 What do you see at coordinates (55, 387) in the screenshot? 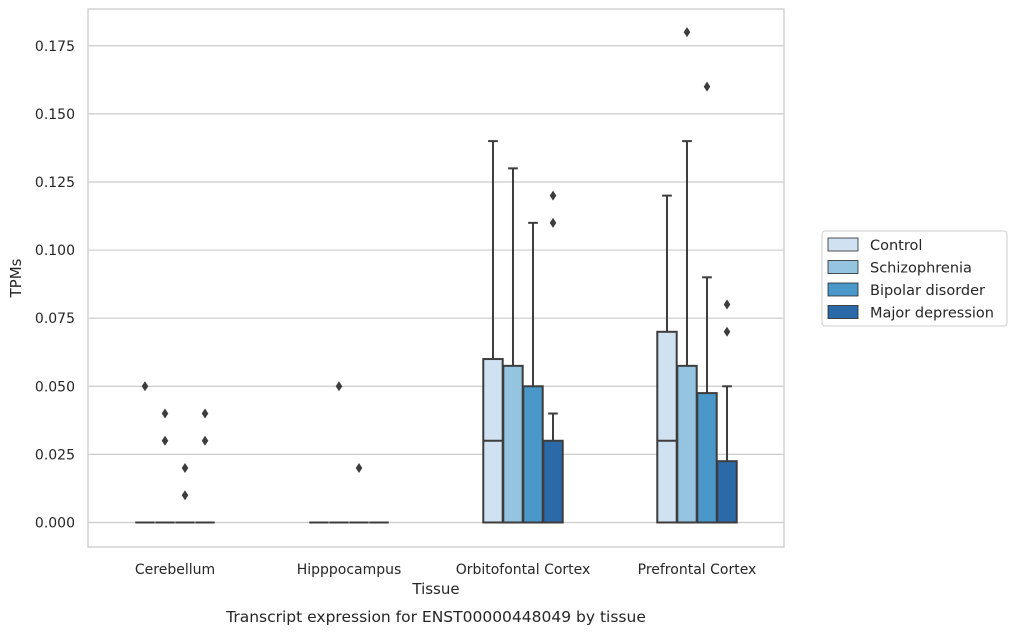
I see `y-tick-label: 0.050` at bounding box center [55, 387].